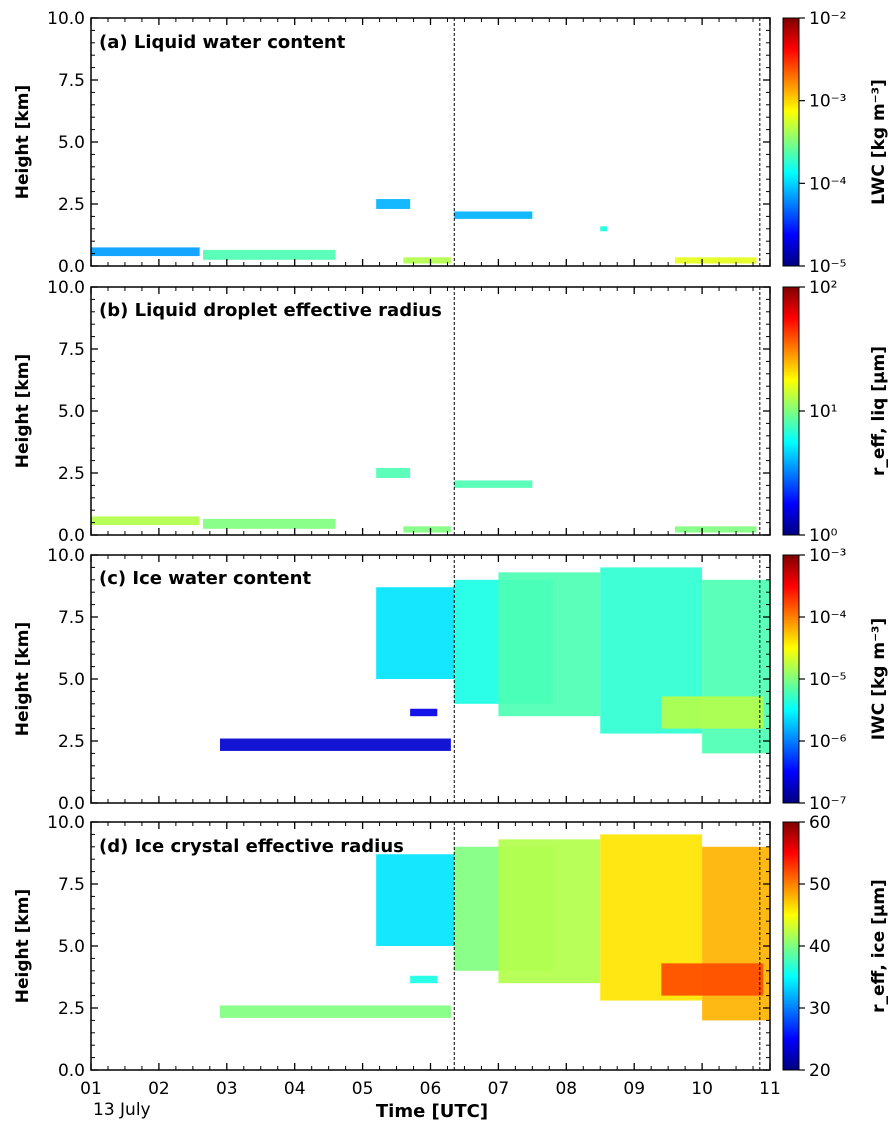  I want to click on x-tick-label: 10, so click(702, 1089).